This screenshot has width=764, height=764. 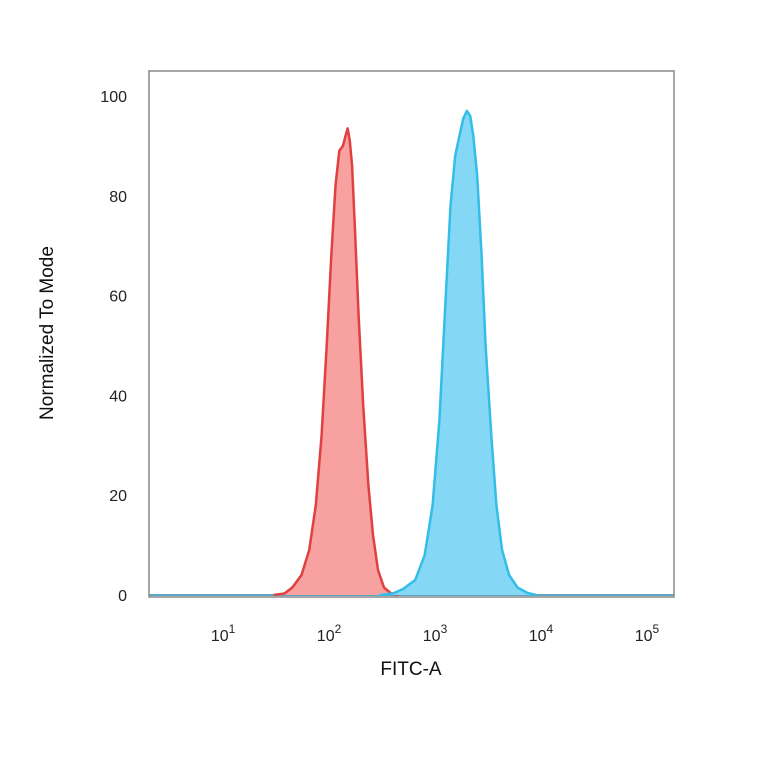 I want to click on series-2-line, so click(x=458, y=353).